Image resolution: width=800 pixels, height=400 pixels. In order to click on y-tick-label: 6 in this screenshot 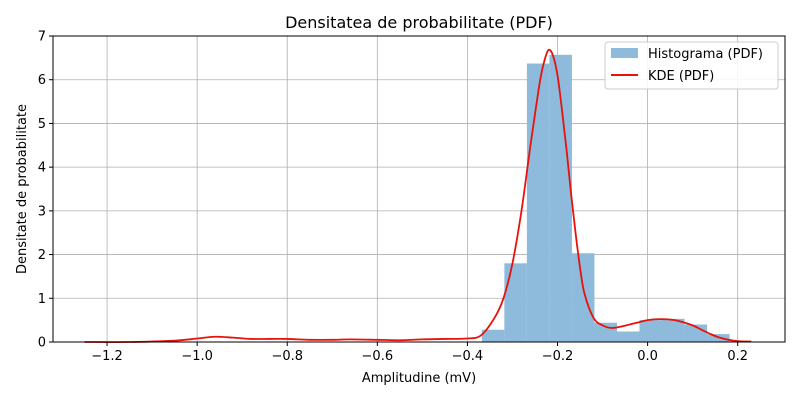, I will do `click(42, 80)`.